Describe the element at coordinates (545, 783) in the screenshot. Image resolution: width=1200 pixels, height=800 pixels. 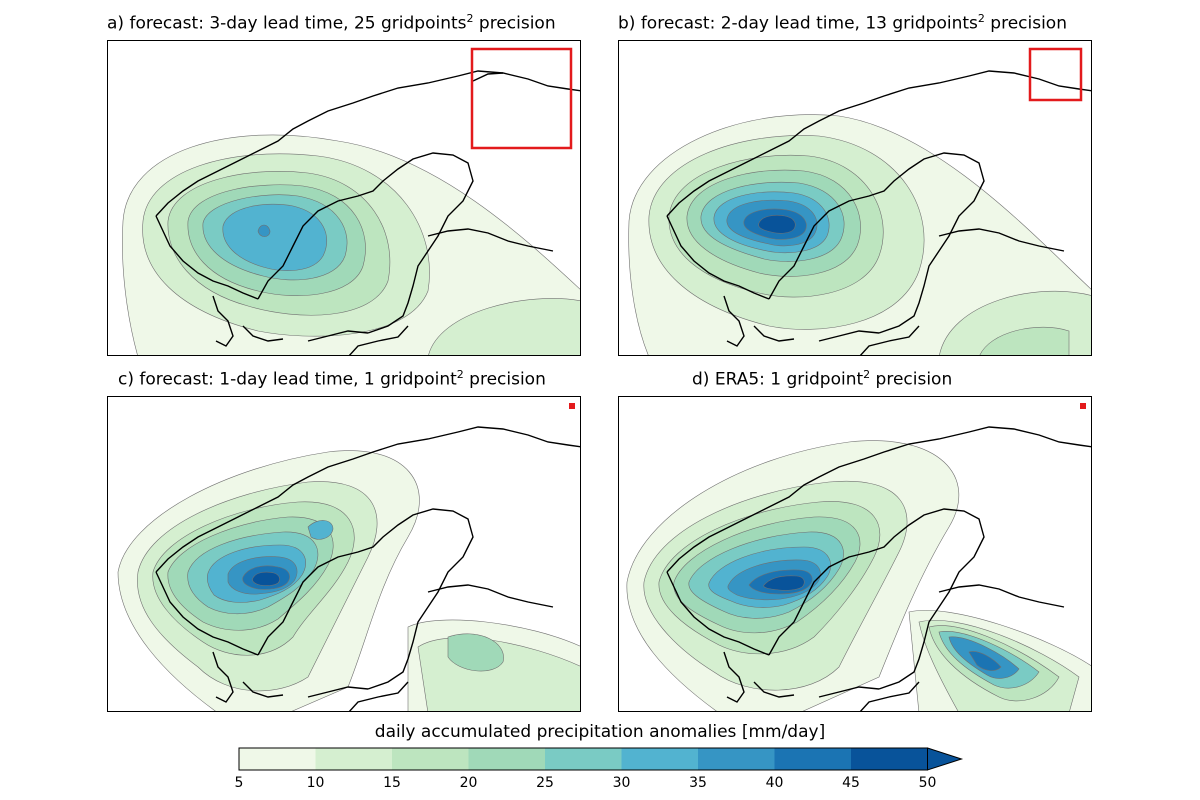
I see `colorbar-tick-label: 25` at that location.